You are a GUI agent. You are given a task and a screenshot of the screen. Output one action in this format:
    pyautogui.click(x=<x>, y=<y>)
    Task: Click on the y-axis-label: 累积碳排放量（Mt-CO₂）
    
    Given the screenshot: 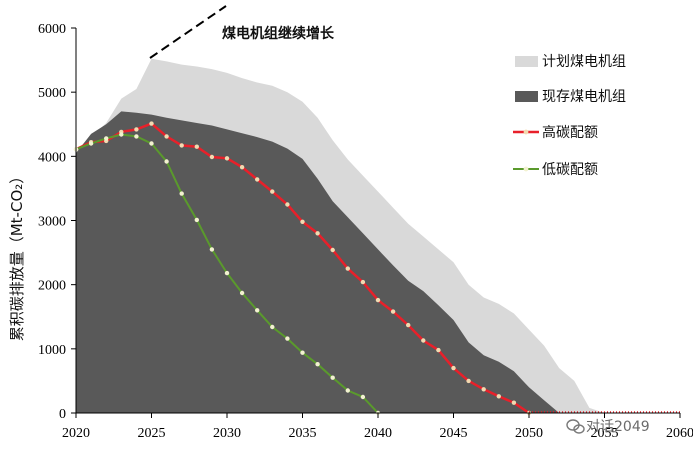 What is the action you would take?
    pyautogui.click(x=17, y=255)
    